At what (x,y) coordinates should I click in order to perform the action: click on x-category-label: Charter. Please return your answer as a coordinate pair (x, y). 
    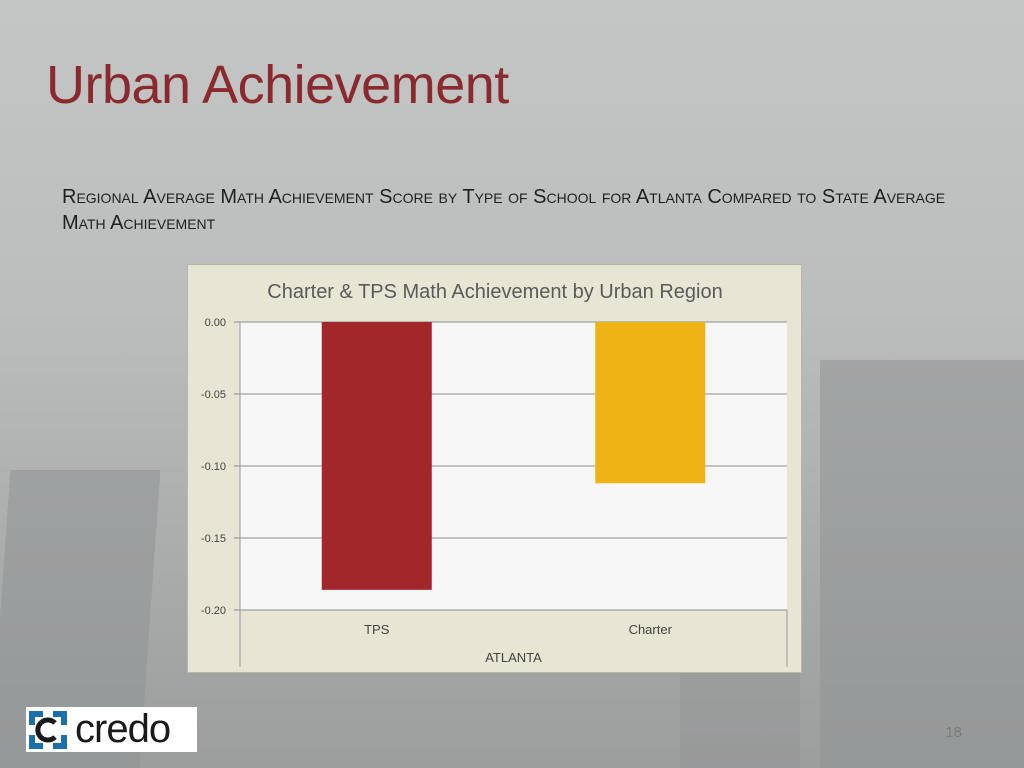
    Looking at the image, I should click on (651, 629).